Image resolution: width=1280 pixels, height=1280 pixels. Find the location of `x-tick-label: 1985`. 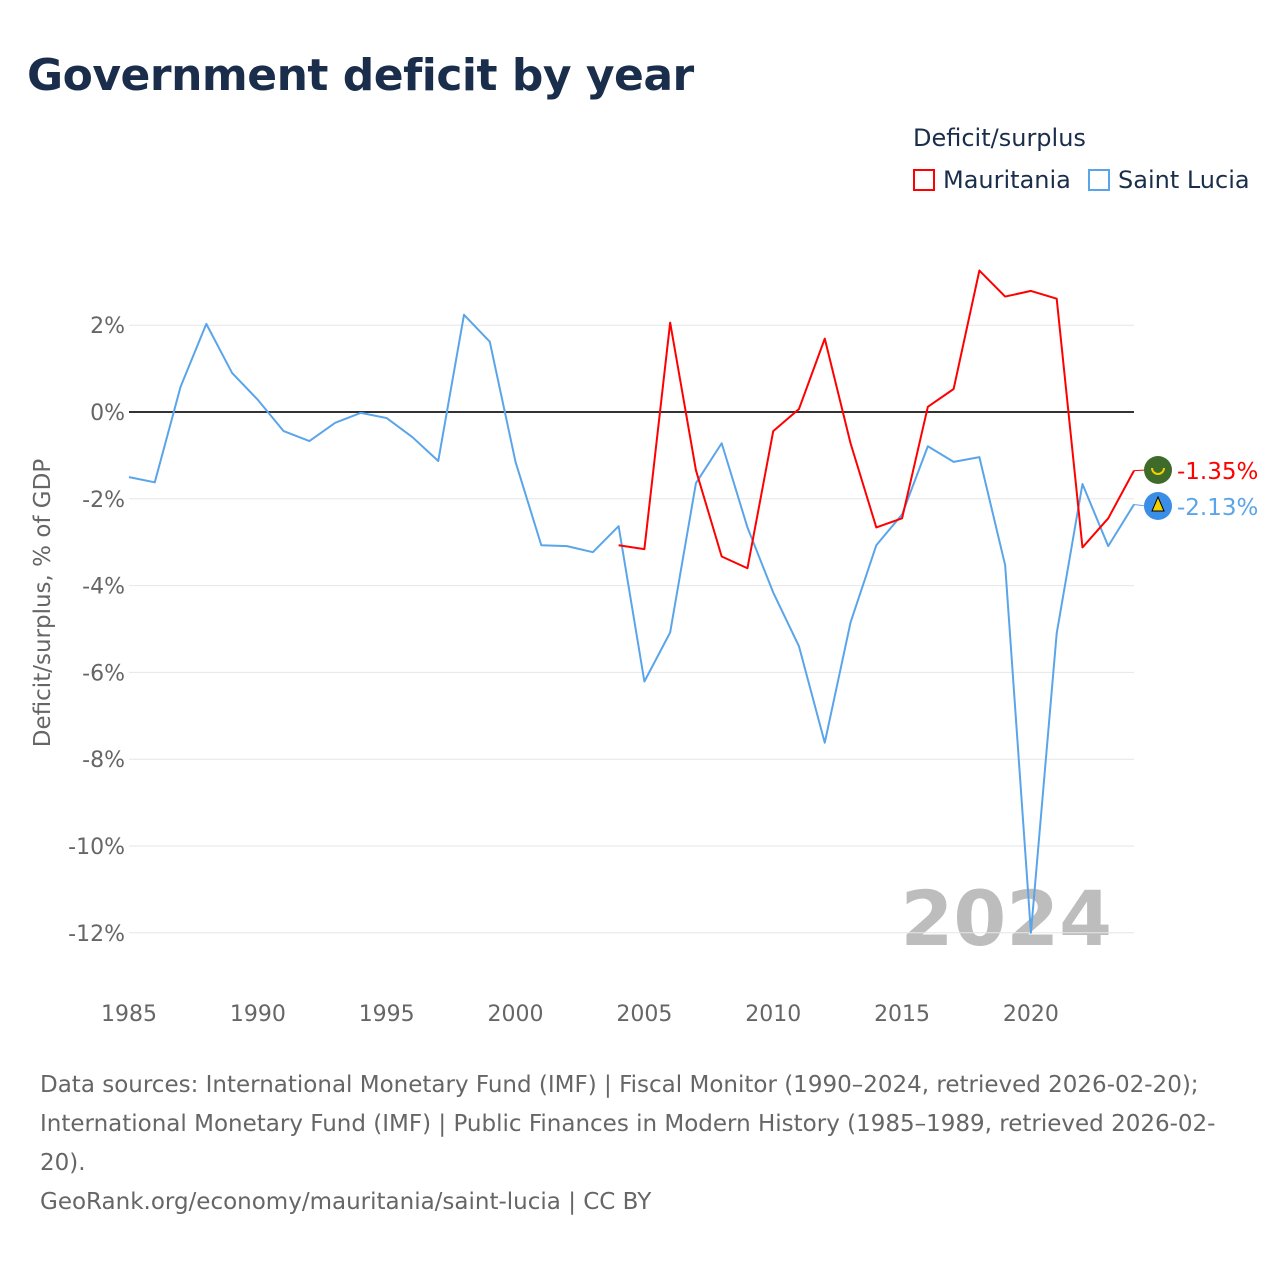

x-tick-label: 1985 is located at coordinates (129, 1014).